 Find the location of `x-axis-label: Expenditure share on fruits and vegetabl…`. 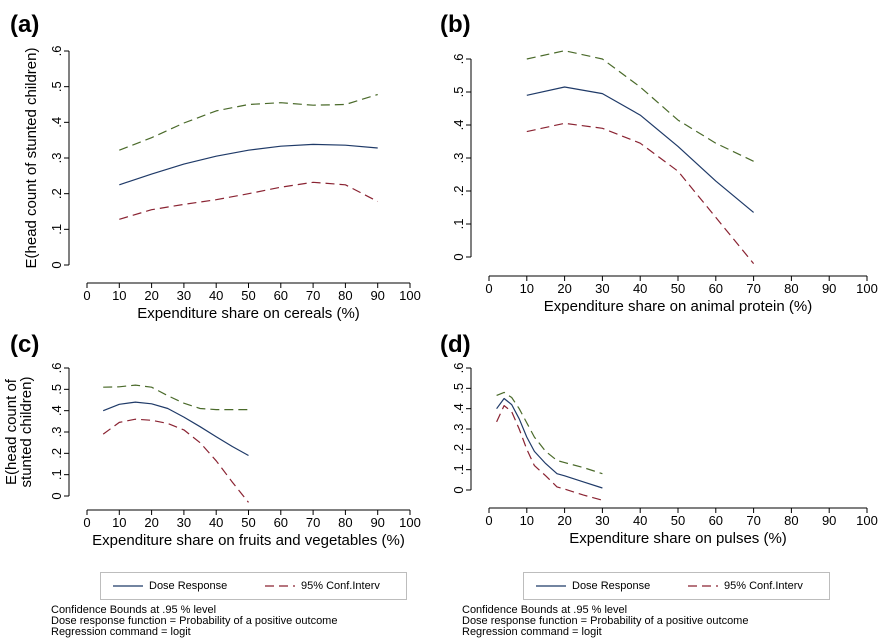

x-axis-label: Expenditure share on fruits and vegetabl… is located at coordinates (248, 540).